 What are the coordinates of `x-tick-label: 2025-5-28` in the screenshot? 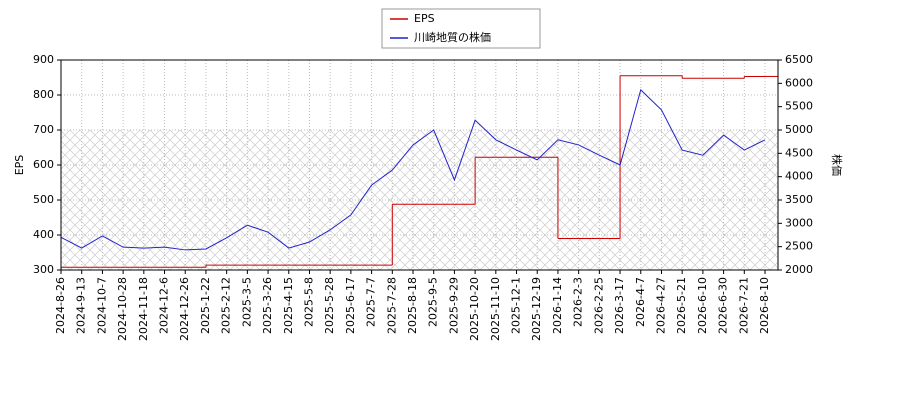 It's located at (329, 305).